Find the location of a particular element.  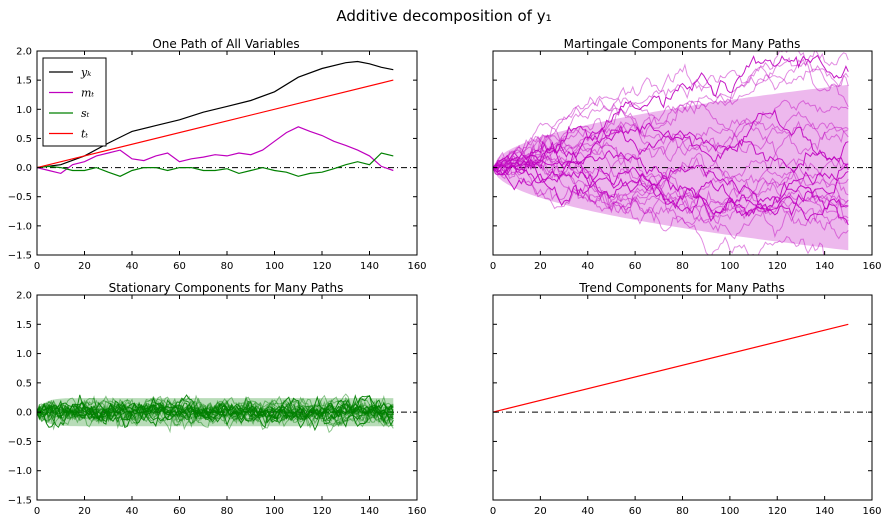

legend: yₖ mₜ sₜ tₜ is located at coordinates (74, 102).